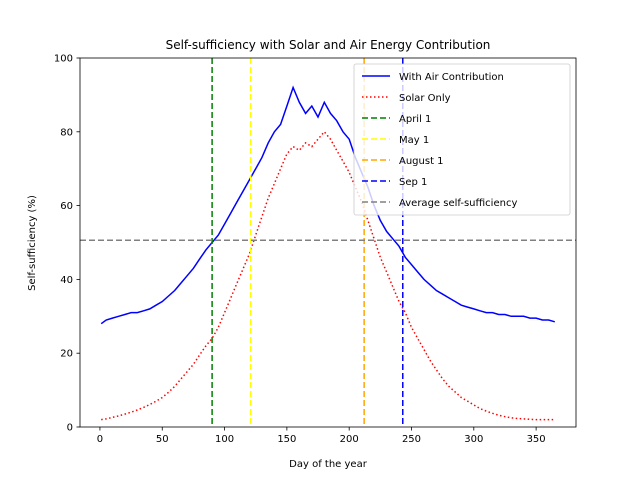 The image size is (640, 480). Describe the element at coordinates (162, 439) in the screenshot. I see `x-tick-label-1: 50` at that location.